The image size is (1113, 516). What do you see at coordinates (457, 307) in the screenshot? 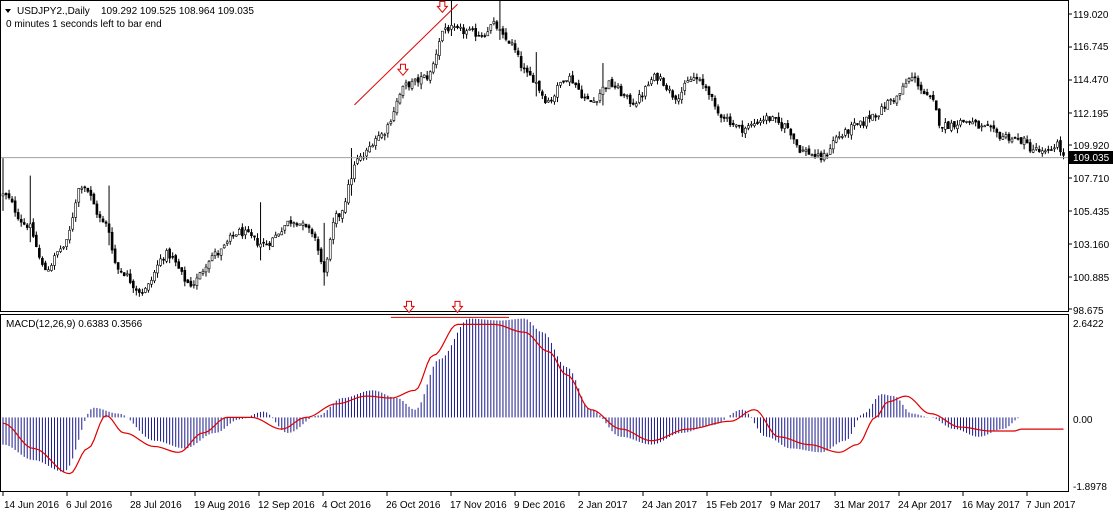
I see `macd-peak-arrow` at bounding box center [457, 307].